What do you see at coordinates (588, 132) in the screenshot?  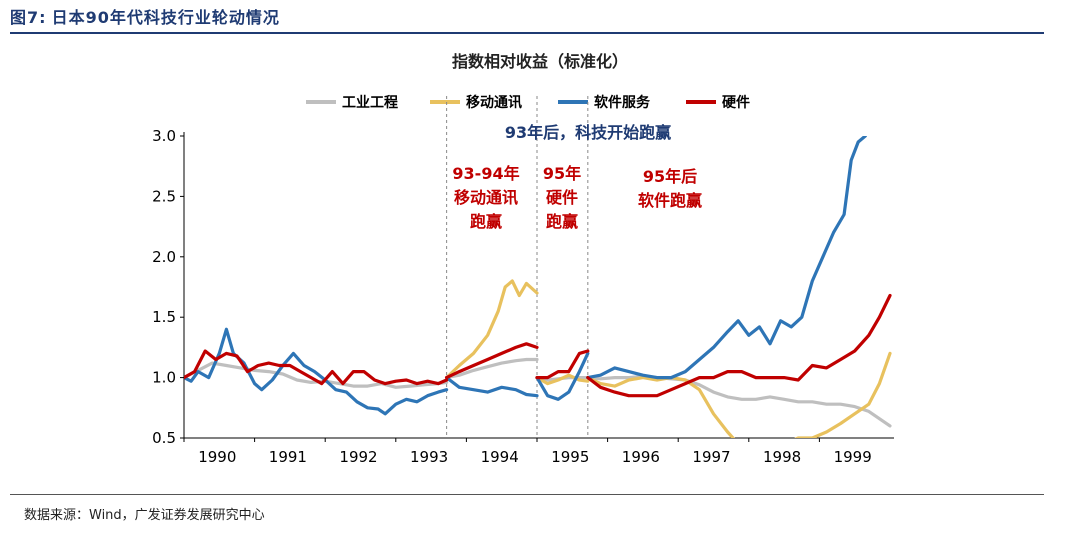 I see `annotation-top: 93年后，科技开始跑赢` at bounding box center [588, 132].